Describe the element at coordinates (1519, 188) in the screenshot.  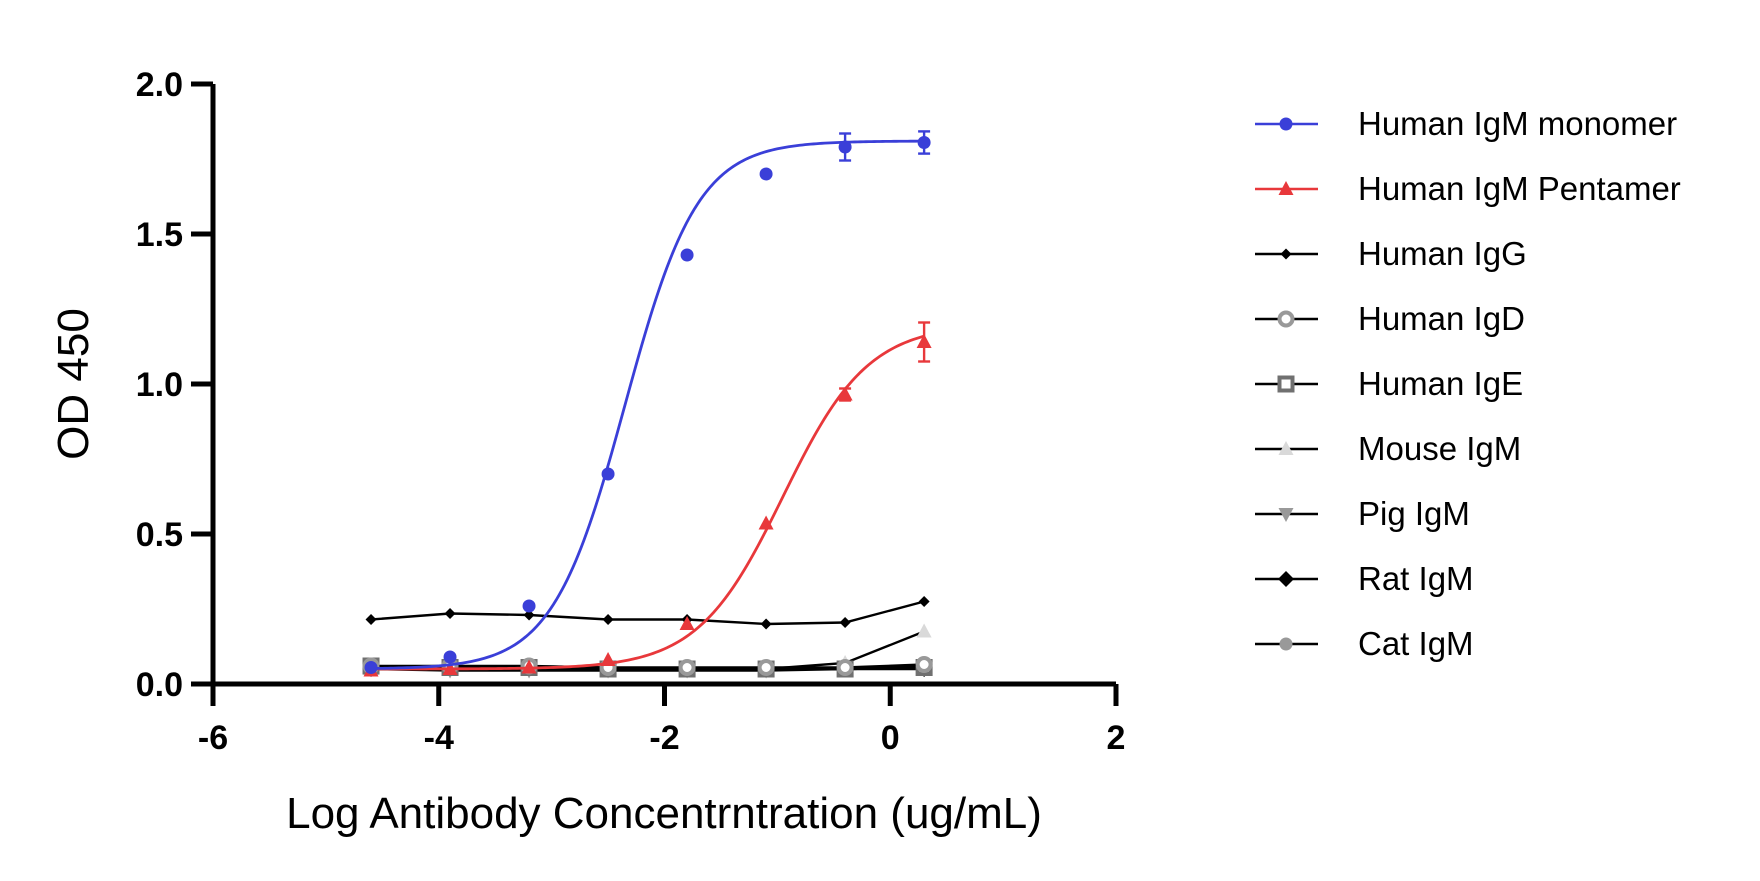
I see `legend-label: Human IgM Pentamer` at that location.